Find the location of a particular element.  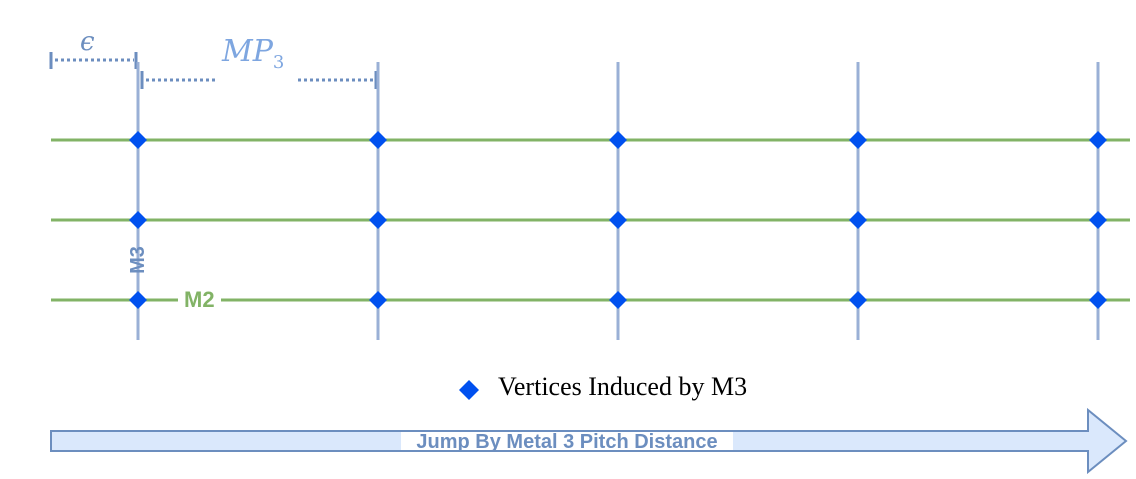

m3-track-label: M3 is located at coordinates (138, 260).